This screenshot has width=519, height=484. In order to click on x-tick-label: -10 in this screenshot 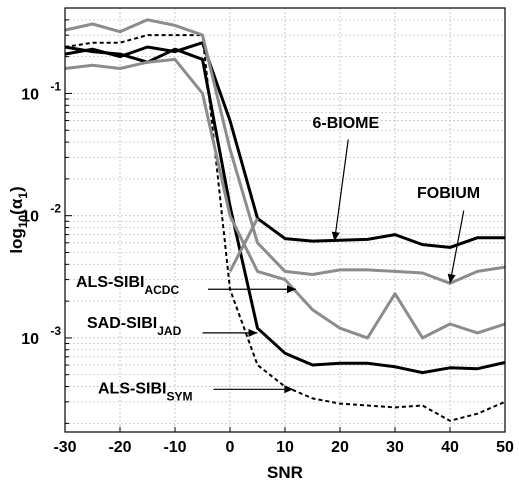, I will do `click(174, 447)`.